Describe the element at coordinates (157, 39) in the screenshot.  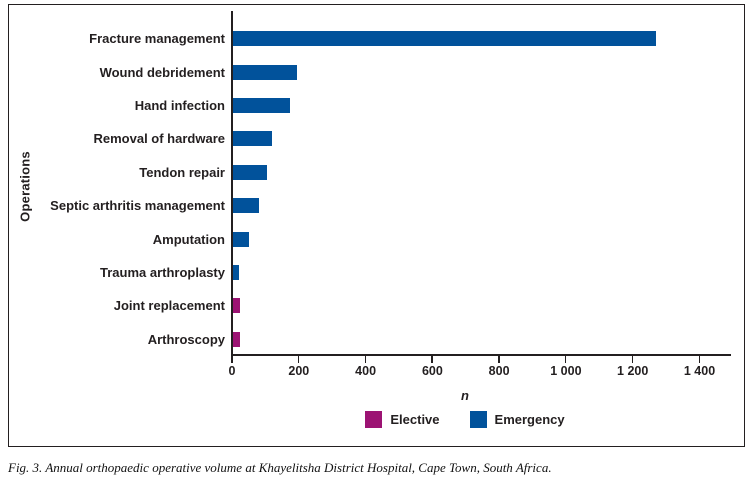
I see `category-label: Fracture management` at that location.